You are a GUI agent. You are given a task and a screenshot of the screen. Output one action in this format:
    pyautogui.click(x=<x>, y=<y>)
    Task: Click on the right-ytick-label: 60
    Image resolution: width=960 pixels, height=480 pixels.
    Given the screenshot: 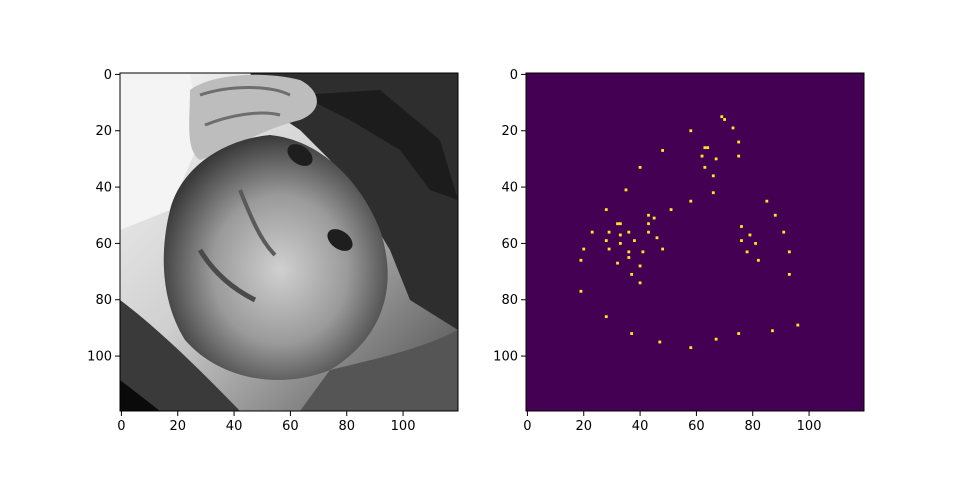 What is the action you would take?
    pyautogui.click(x=509, y=244)
    